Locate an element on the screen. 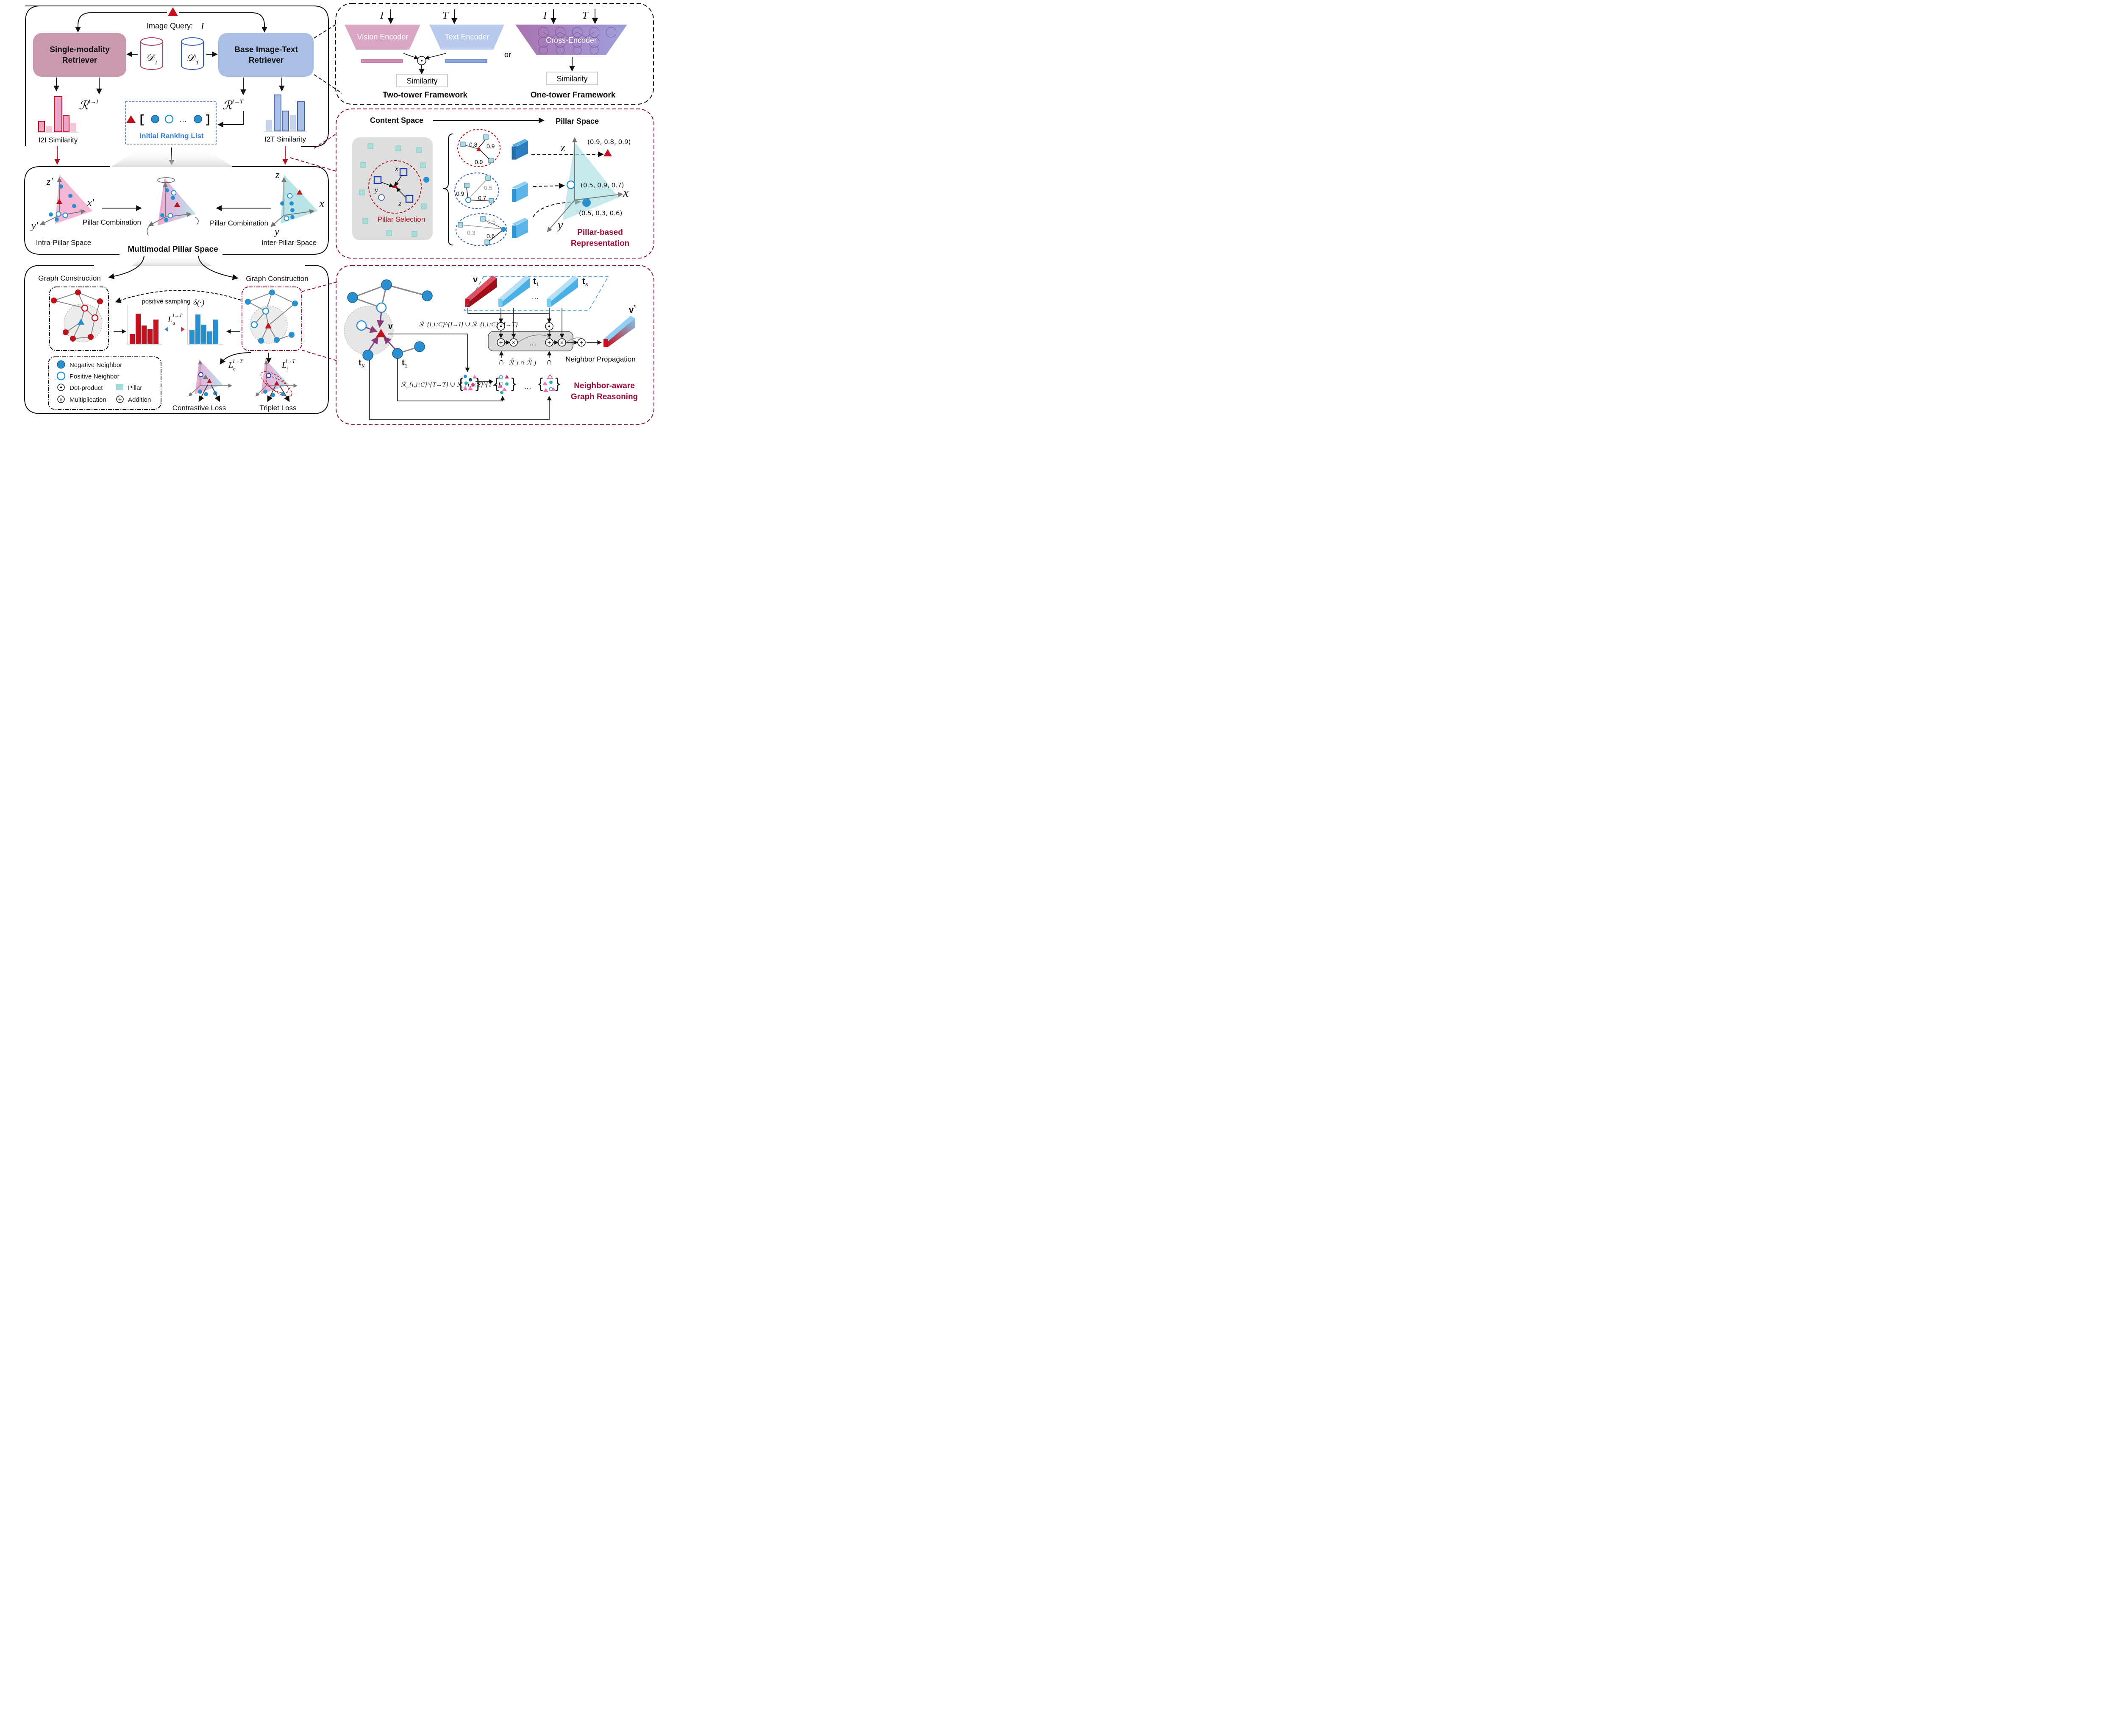  svg-text: (0.5, 0.9, 0.7) is located at coordinates (602, 185).